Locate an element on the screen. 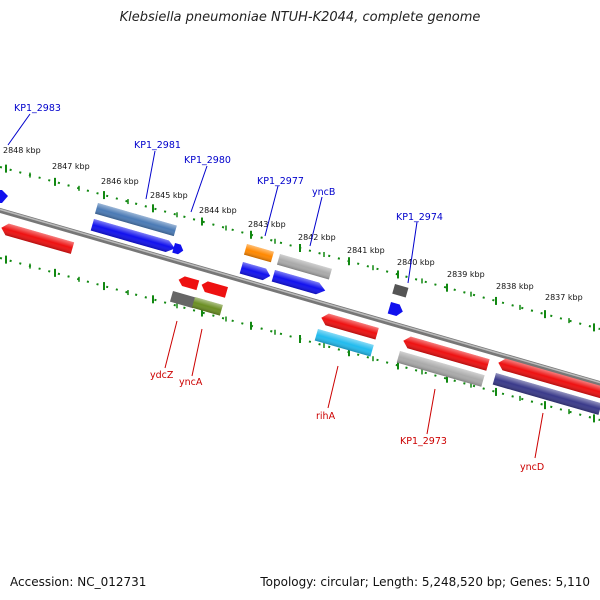 The image size is (600, 600). tick-label: 2838 kbp is located at coordinates (515, 286).